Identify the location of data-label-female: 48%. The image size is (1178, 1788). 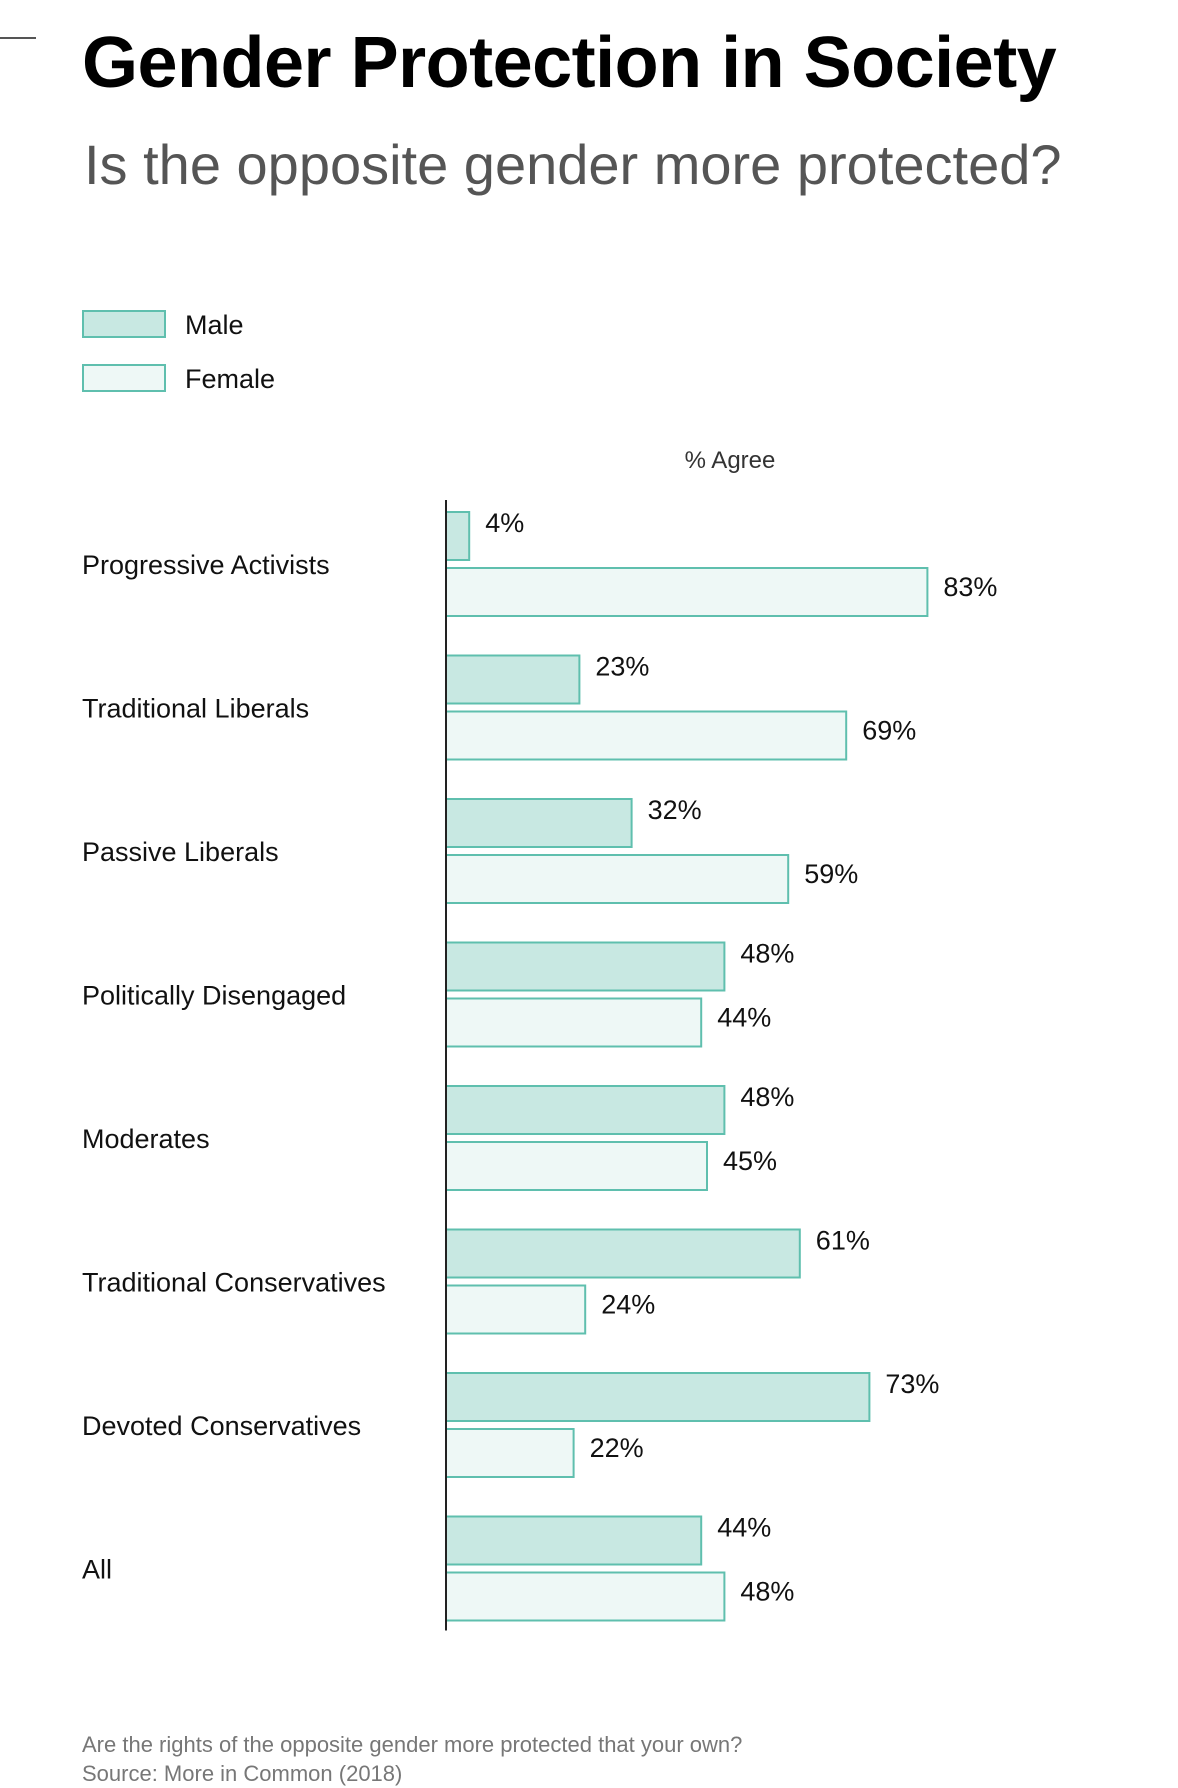
(767, 1592).